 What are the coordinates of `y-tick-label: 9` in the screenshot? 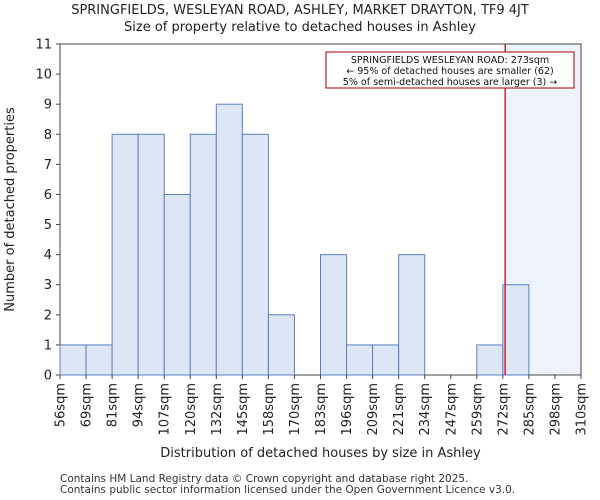 It's located at (48, 105).